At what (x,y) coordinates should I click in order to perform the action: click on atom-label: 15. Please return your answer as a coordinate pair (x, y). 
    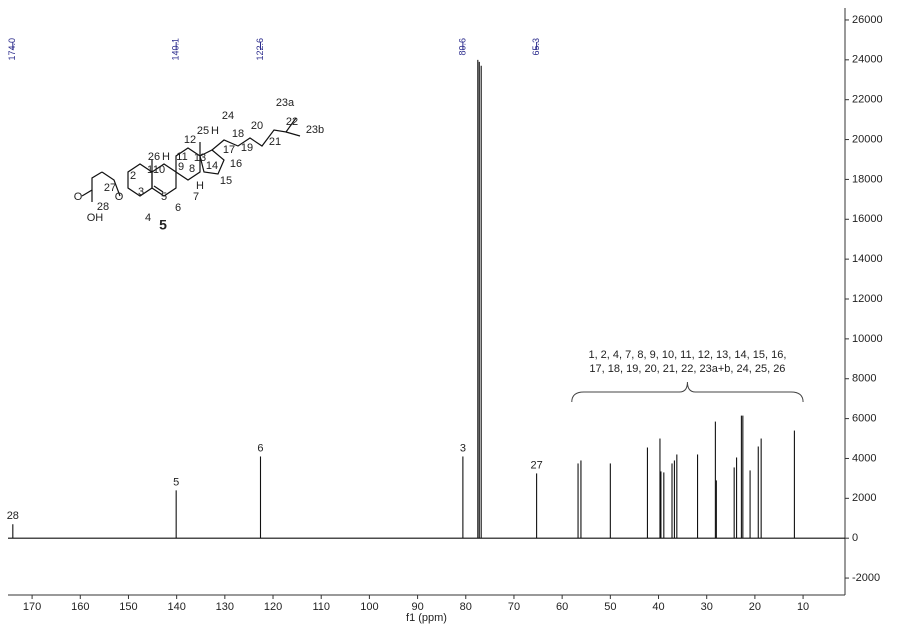
    Looking at the image, I should click on (226, 181).